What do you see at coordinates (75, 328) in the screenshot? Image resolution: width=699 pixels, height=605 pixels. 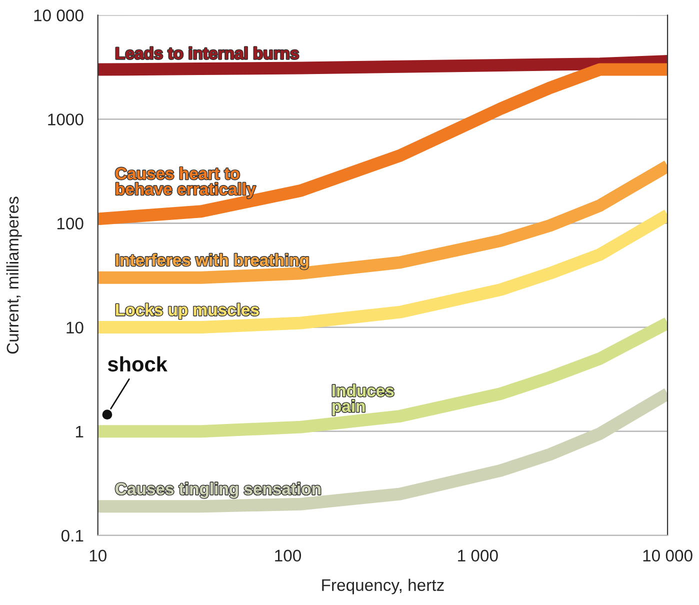 I see `y-tick-label: 10` at bounding box center [75, 328].